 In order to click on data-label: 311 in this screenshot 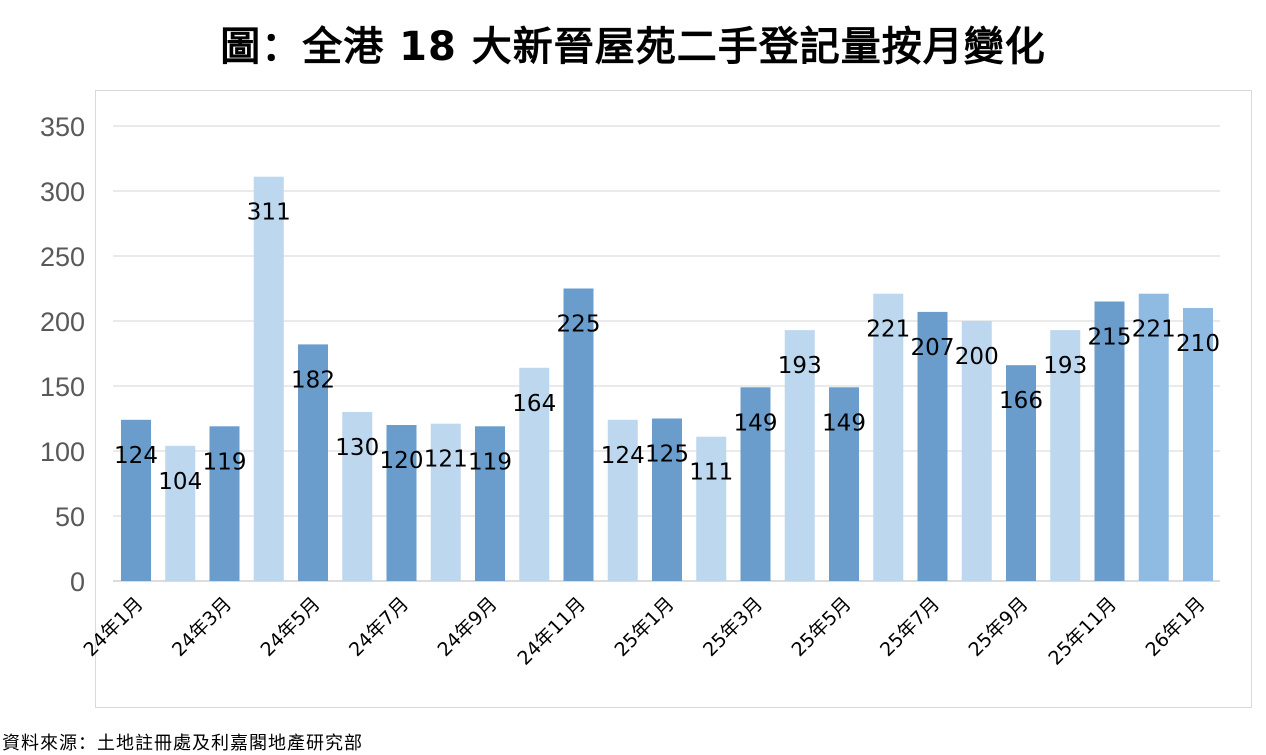, I will do `click(269, 213)`.